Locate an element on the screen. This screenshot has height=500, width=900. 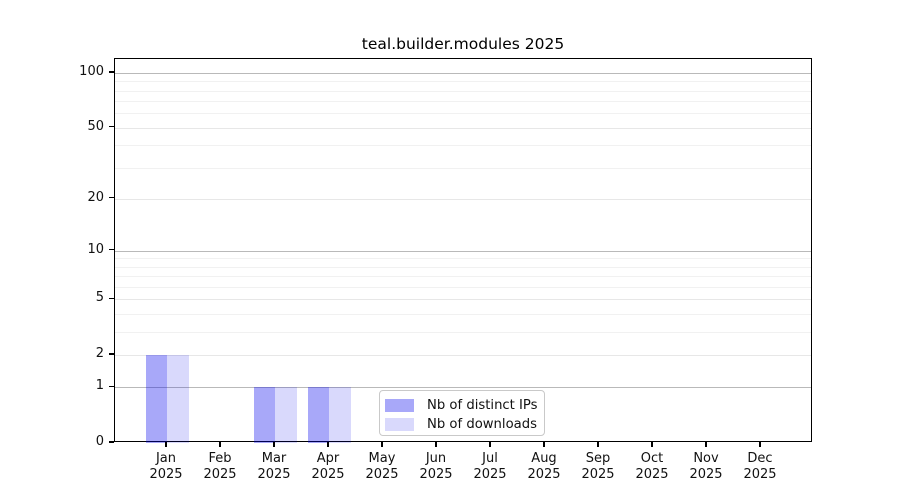
bar-downloads-apr is located at coordinates (340, 415).